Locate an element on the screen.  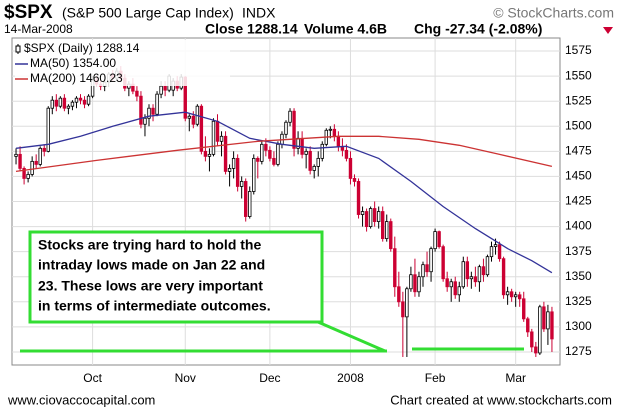
source: © StockCharts.com is located at coordinates (553, 13).